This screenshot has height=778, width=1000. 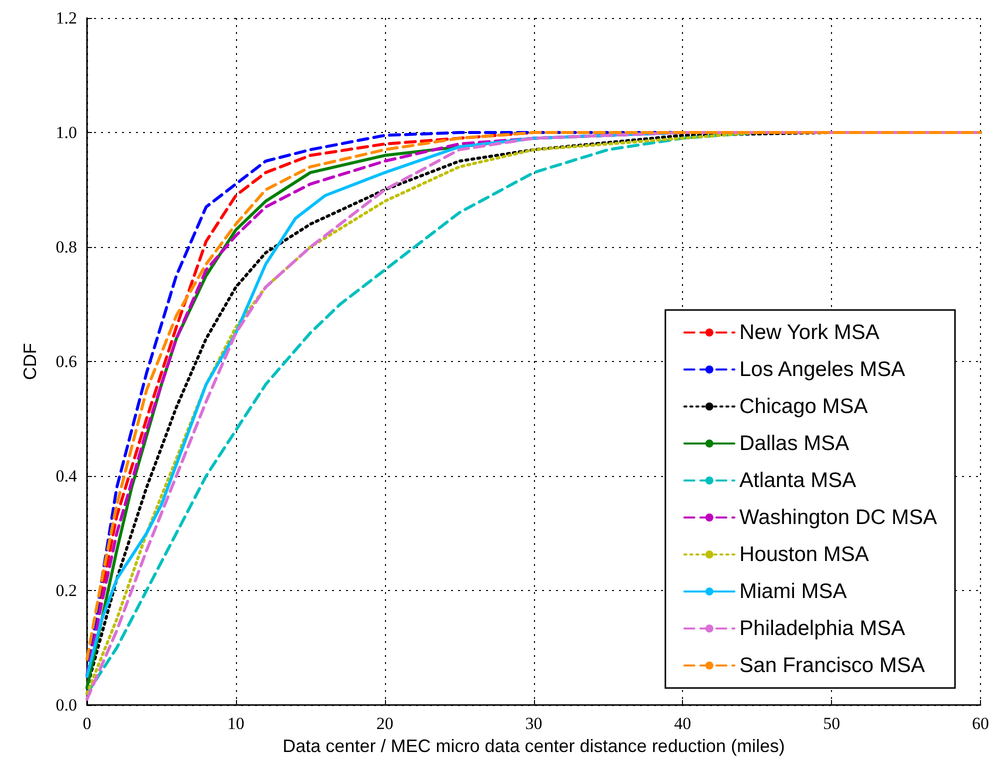 I want to click on y-axis-title: CDF, so click(x=30, y=361).